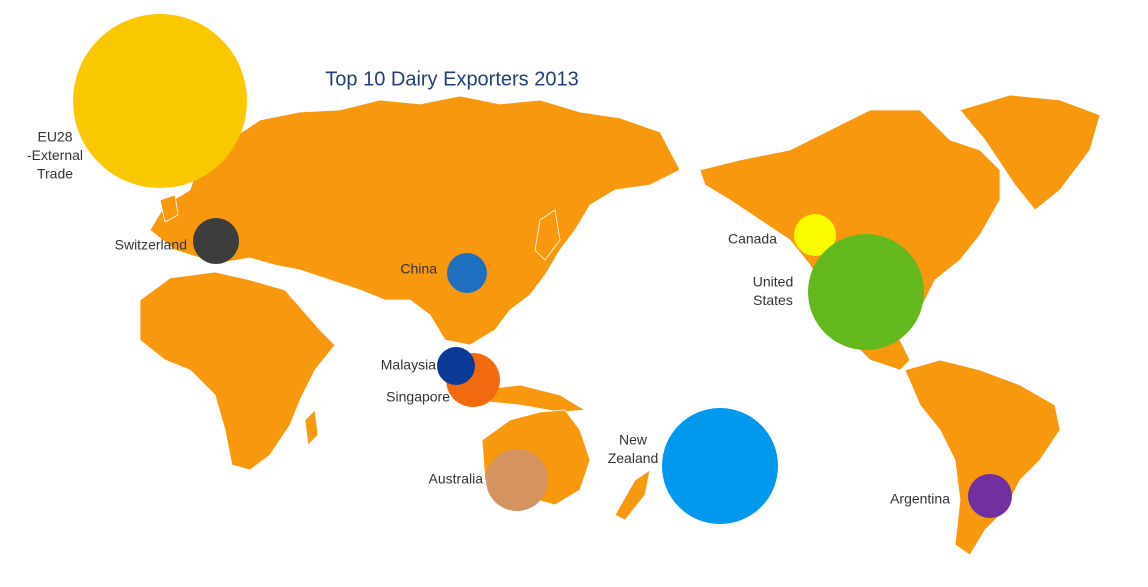 The height and width of the screenshot is (587, 1148). I want to click on bubble-label: Canada, so click(752, 239).